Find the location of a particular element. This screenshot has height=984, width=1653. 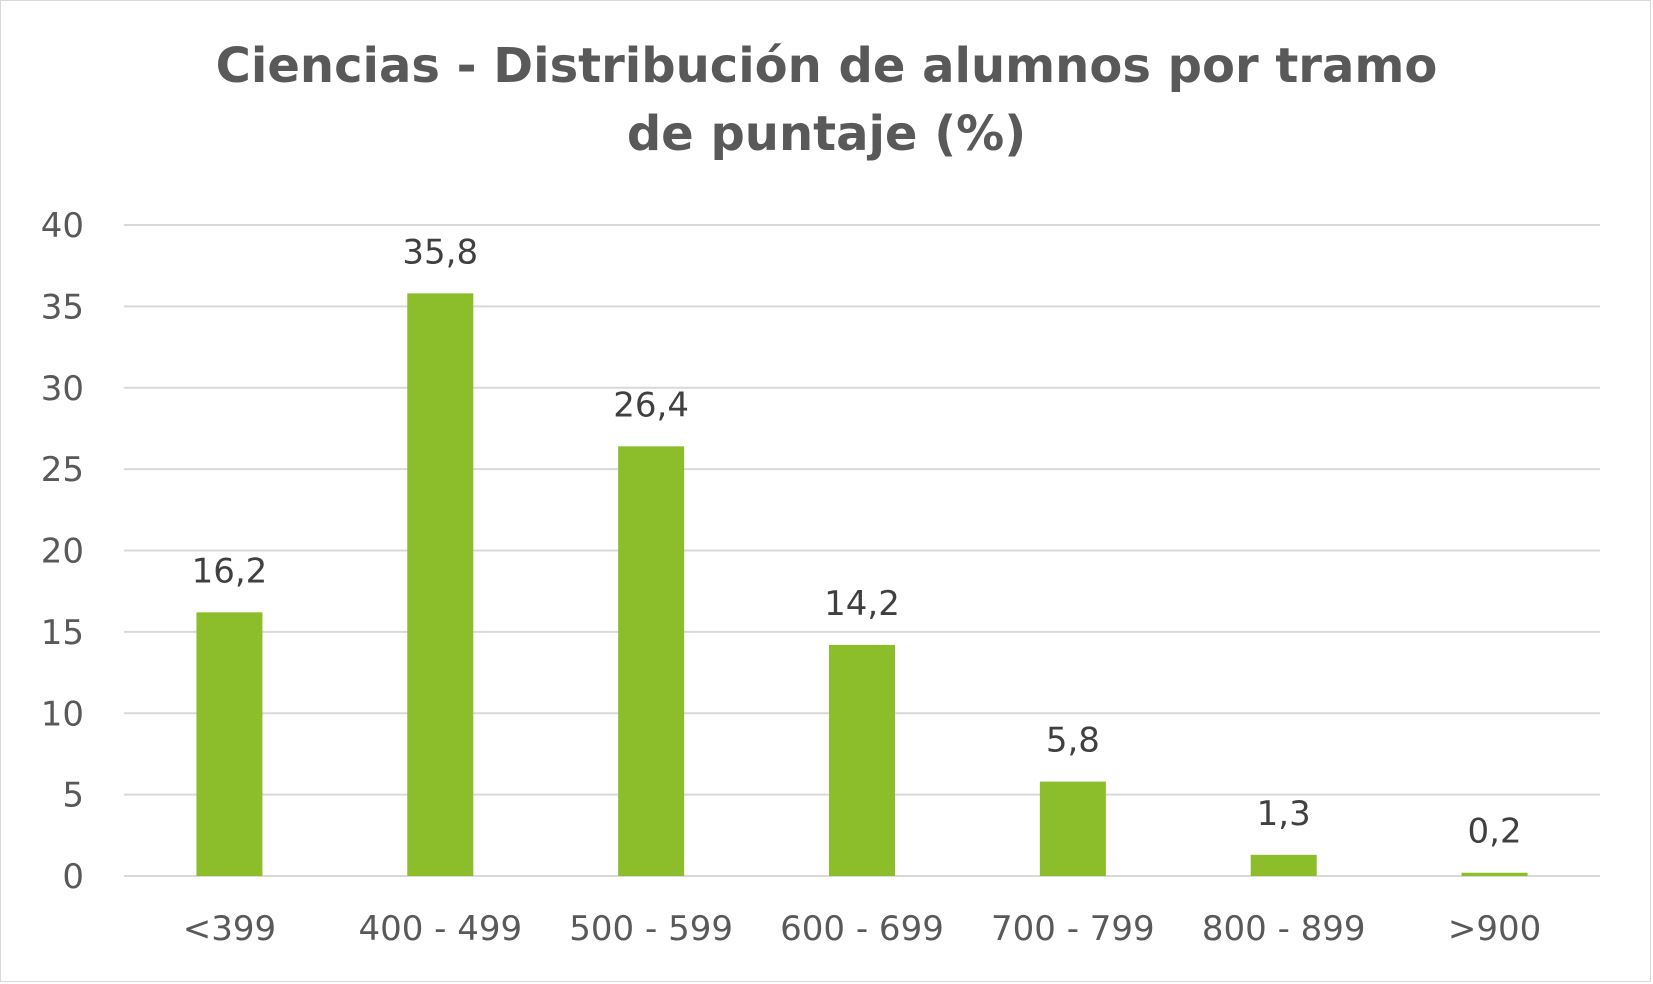

data-label: 5,8 is located at coordinates (1073, 741).